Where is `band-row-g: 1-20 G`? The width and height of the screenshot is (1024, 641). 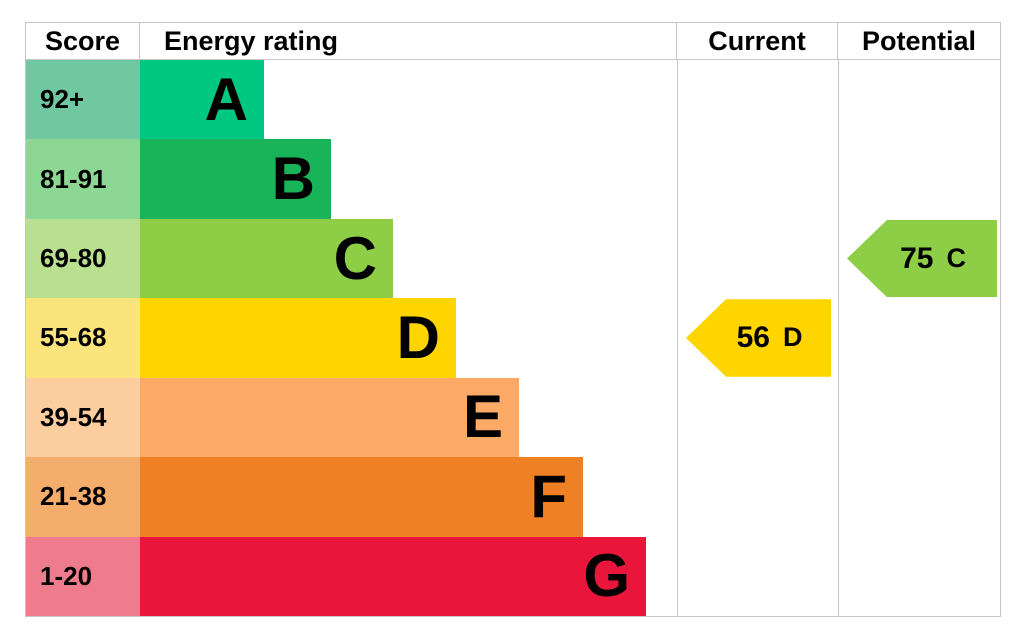 band-row-g: 1-20 G is located at coordinates (513, 576).